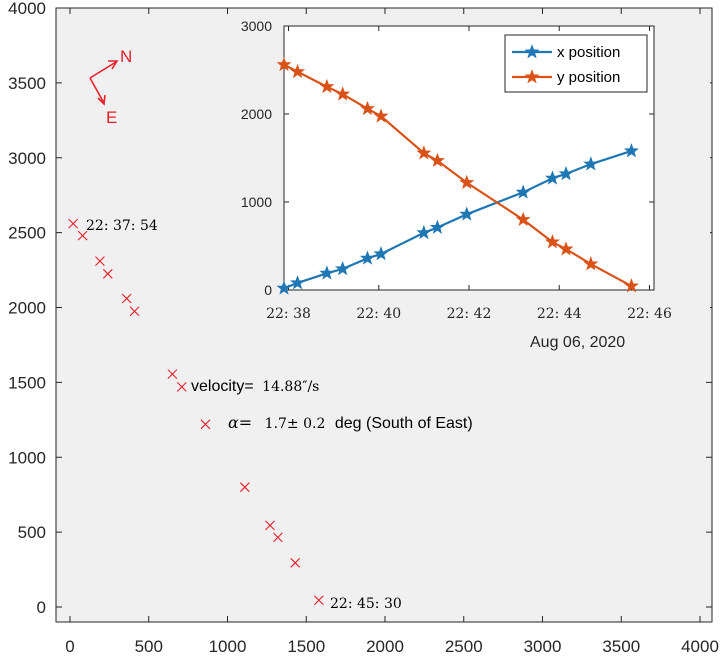 The height and width of the screenshot is (658, 723). What do you see at coordinates (469, 314) in the screenshot?
I see `inset-x-tick-label: 22: 42` at bounding box center [469, 314].